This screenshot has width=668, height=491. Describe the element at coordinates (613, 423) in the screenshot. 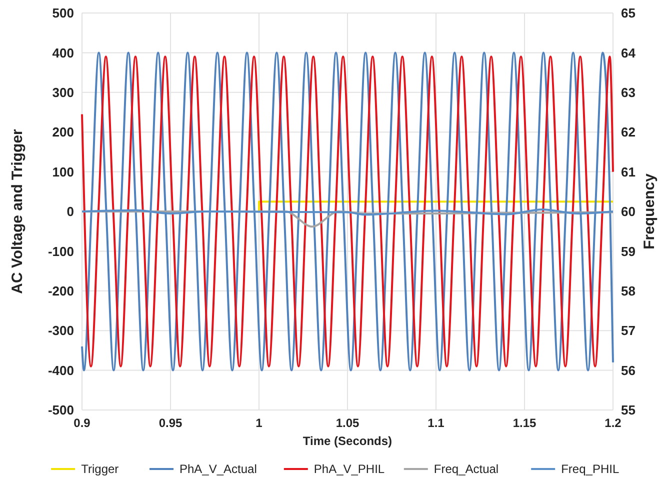

I see `x-tick-label: 1.2` at that location.